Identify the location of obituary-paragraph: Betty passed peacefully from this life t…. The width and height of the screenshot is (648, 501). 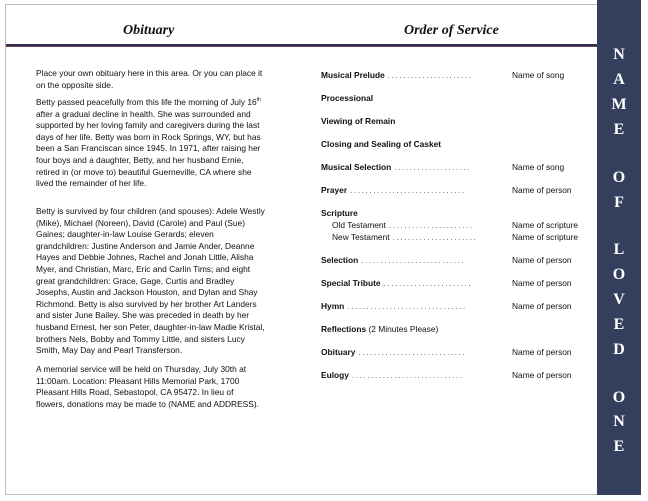
(148, 143).